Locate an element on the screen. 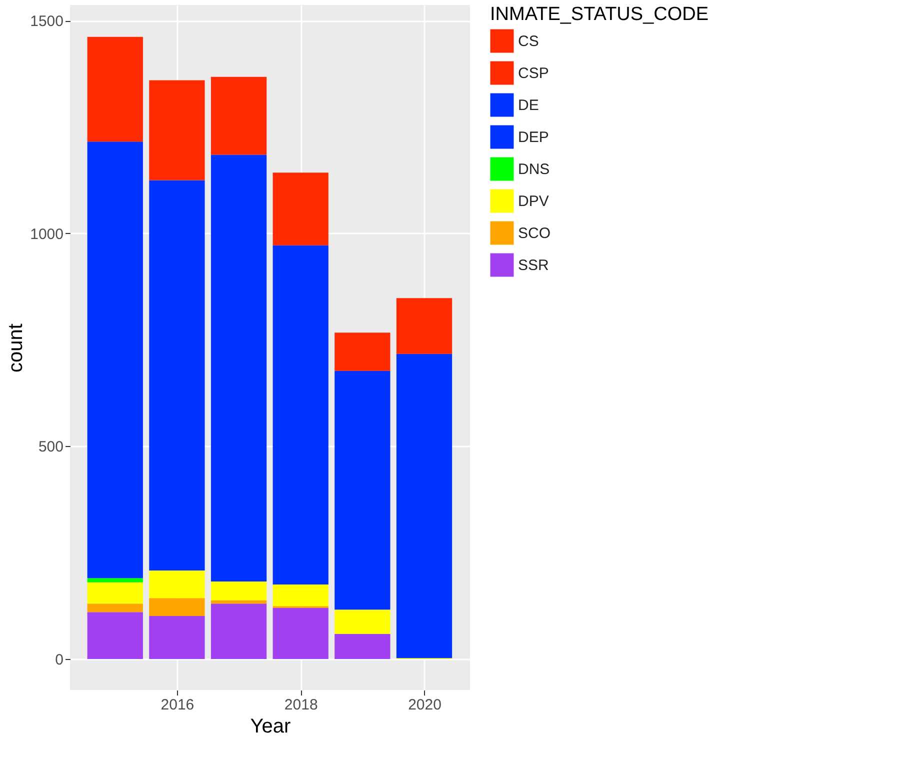 The width and height of the screenshot is (913, 763). legend-label: DNS is located at coordinates (534, 169).